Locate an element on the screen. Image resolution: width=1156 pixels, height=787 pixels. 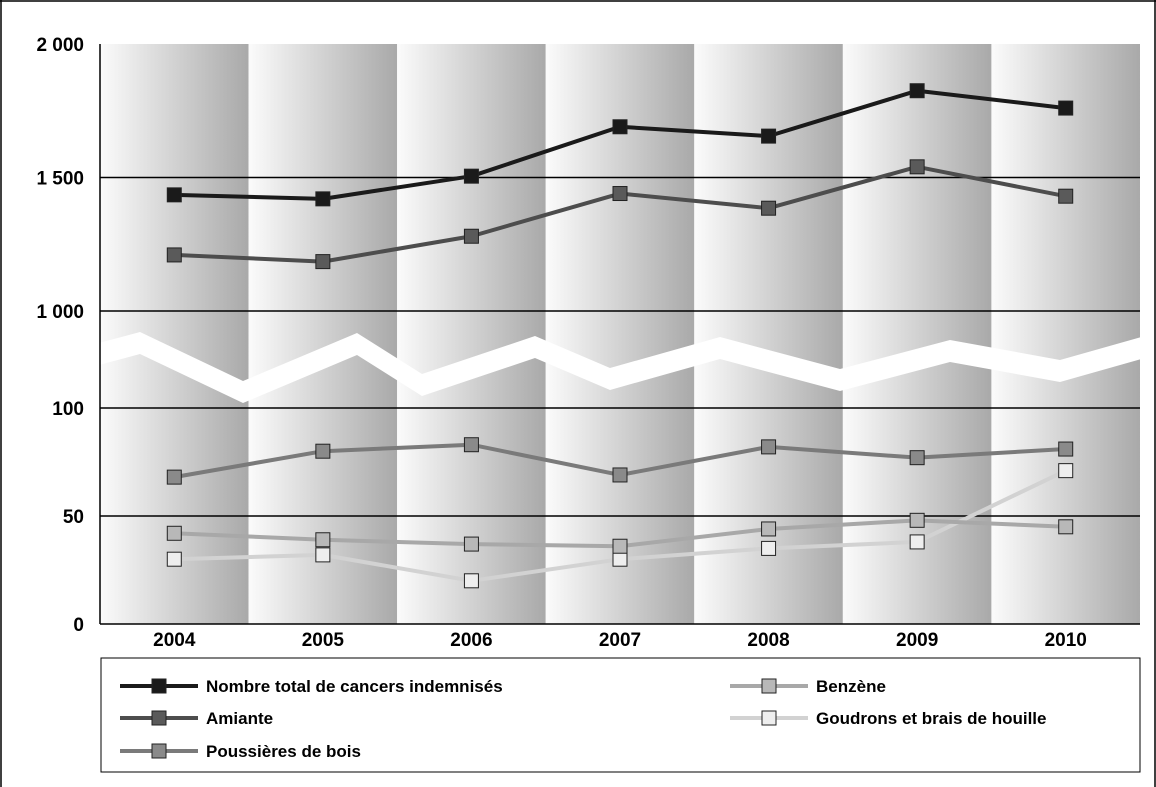
y-tick-label: 100 is located at coordinates (68, 409).